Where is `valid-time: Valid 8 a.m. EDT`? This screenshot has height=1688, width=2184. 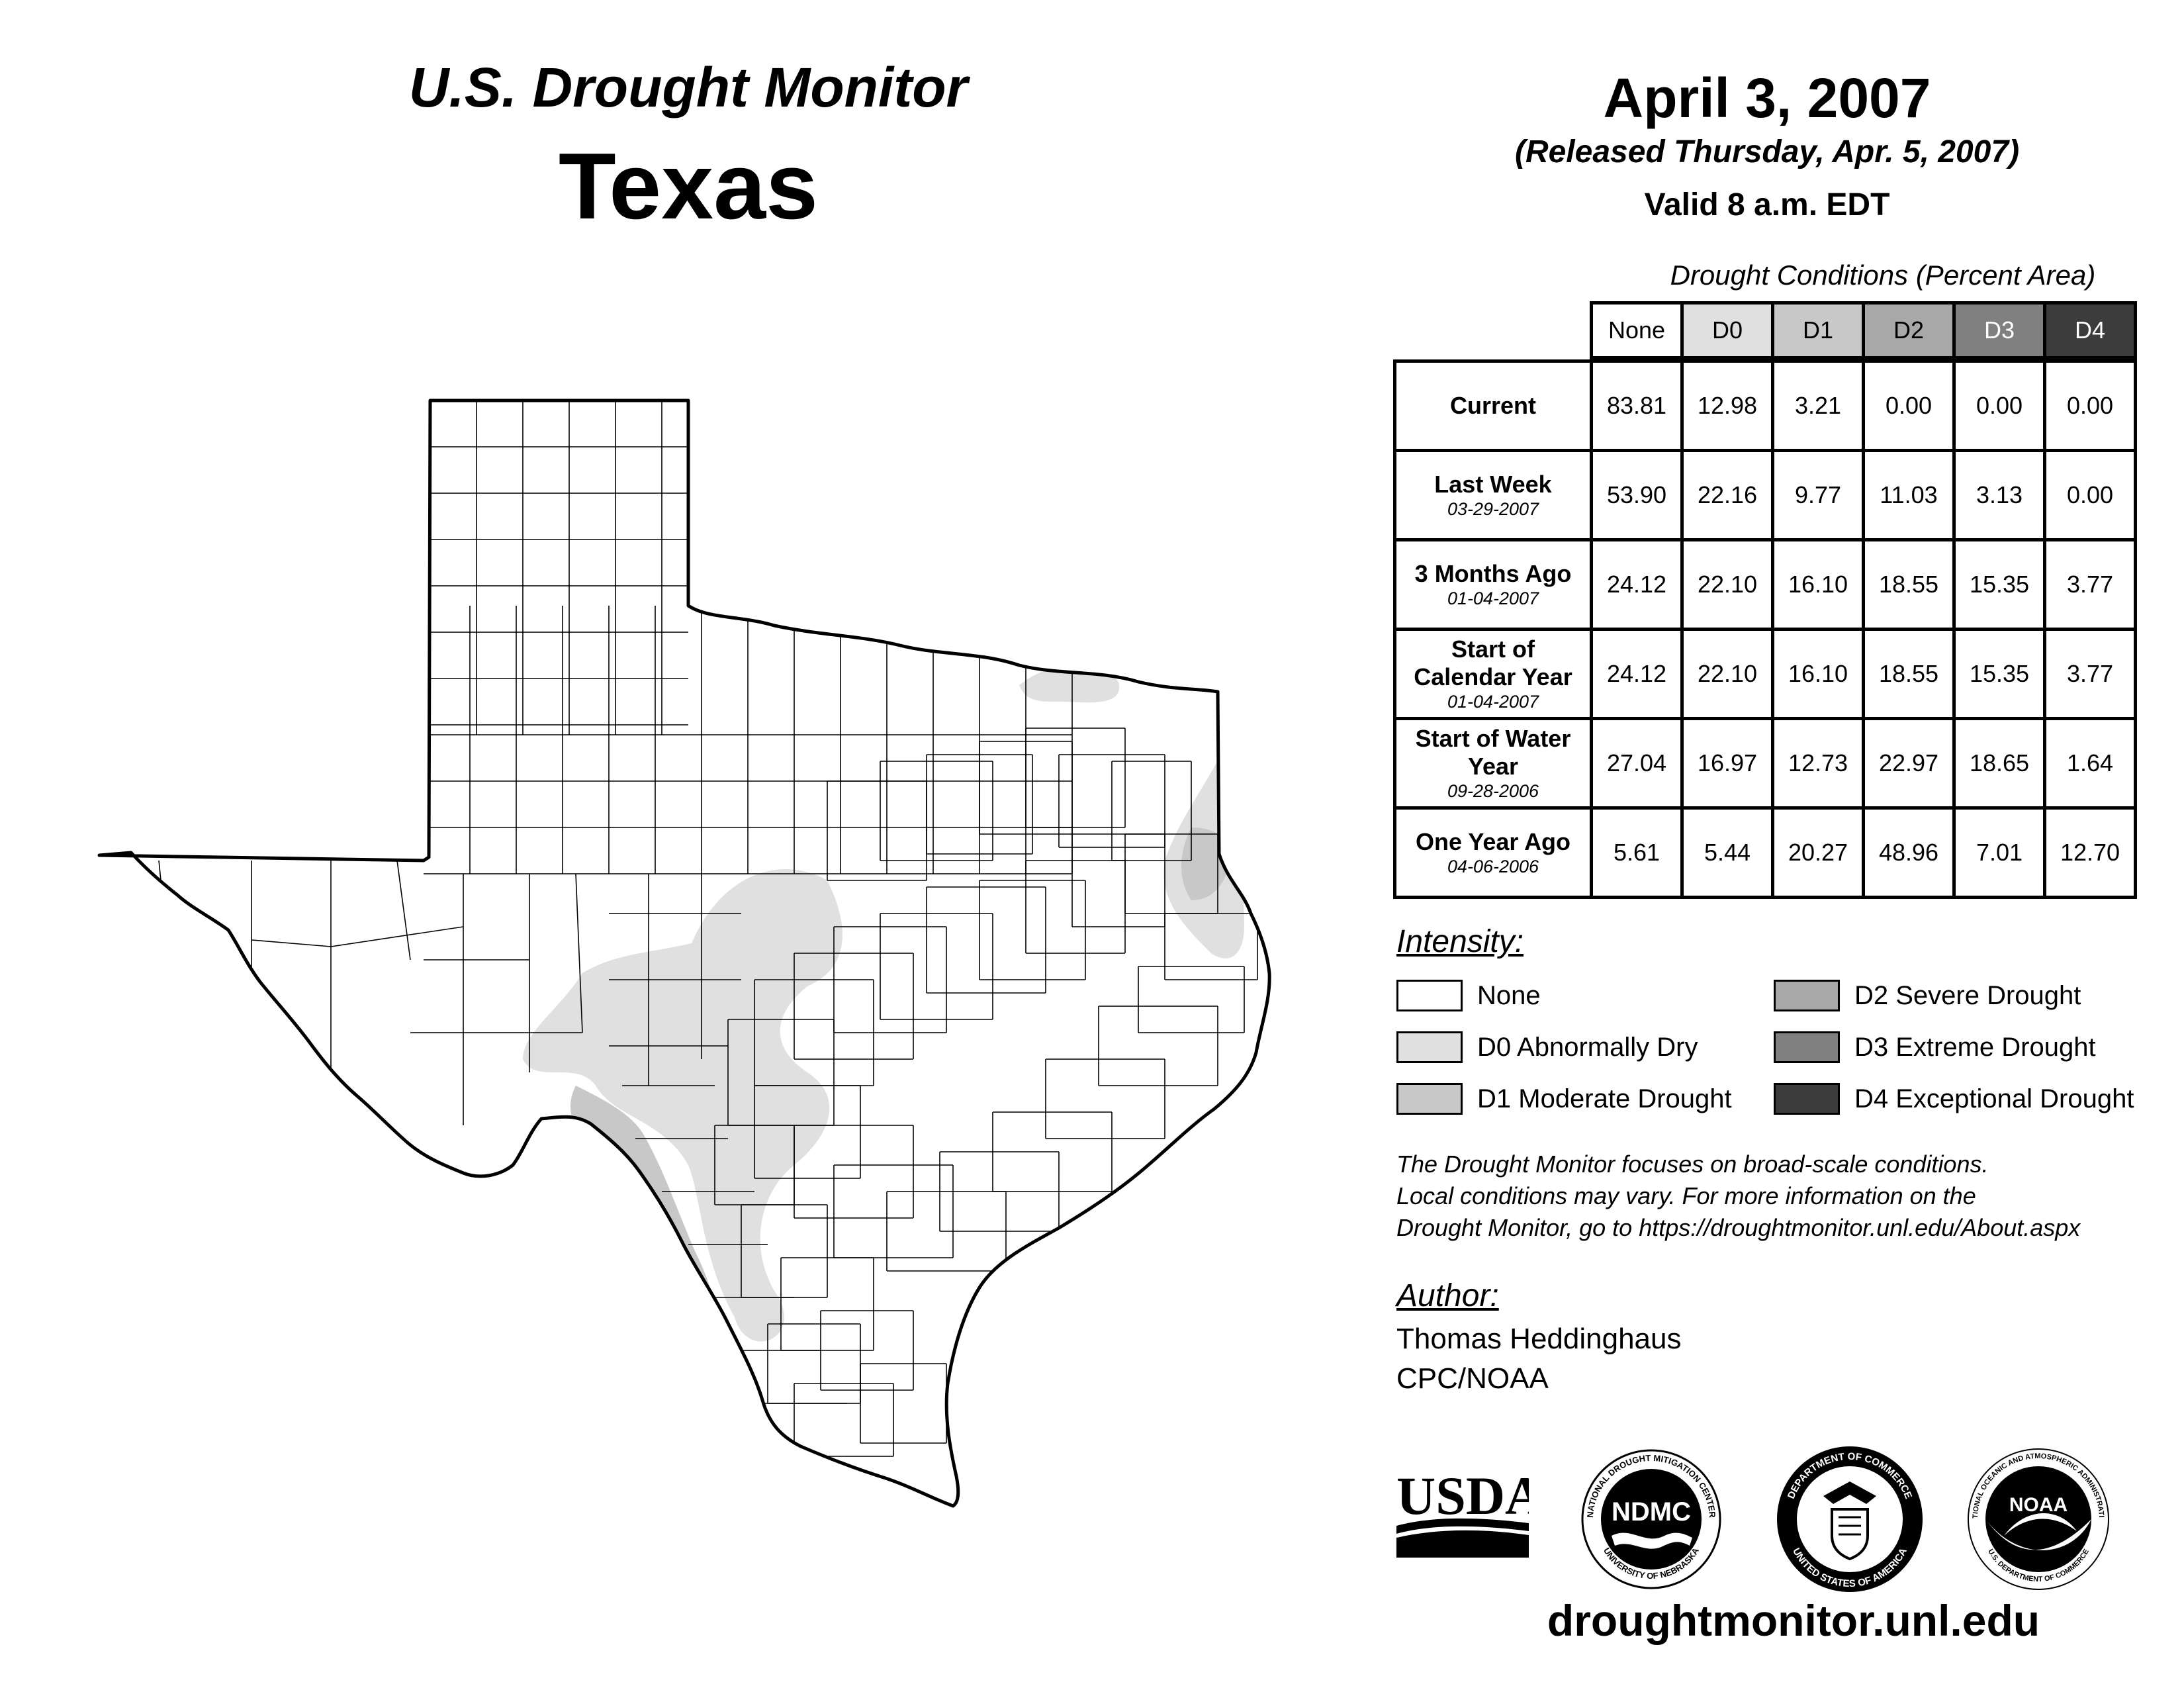
valid-time: Valid 8 a.m. EDT is located at coordinates (1767, 204).